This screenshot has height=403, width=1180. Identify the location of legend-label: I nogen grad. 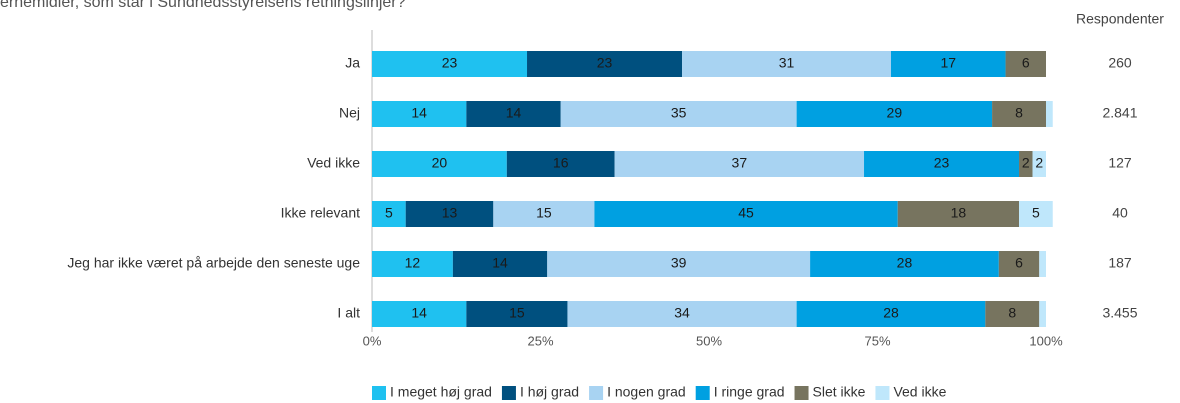
(646, 392).